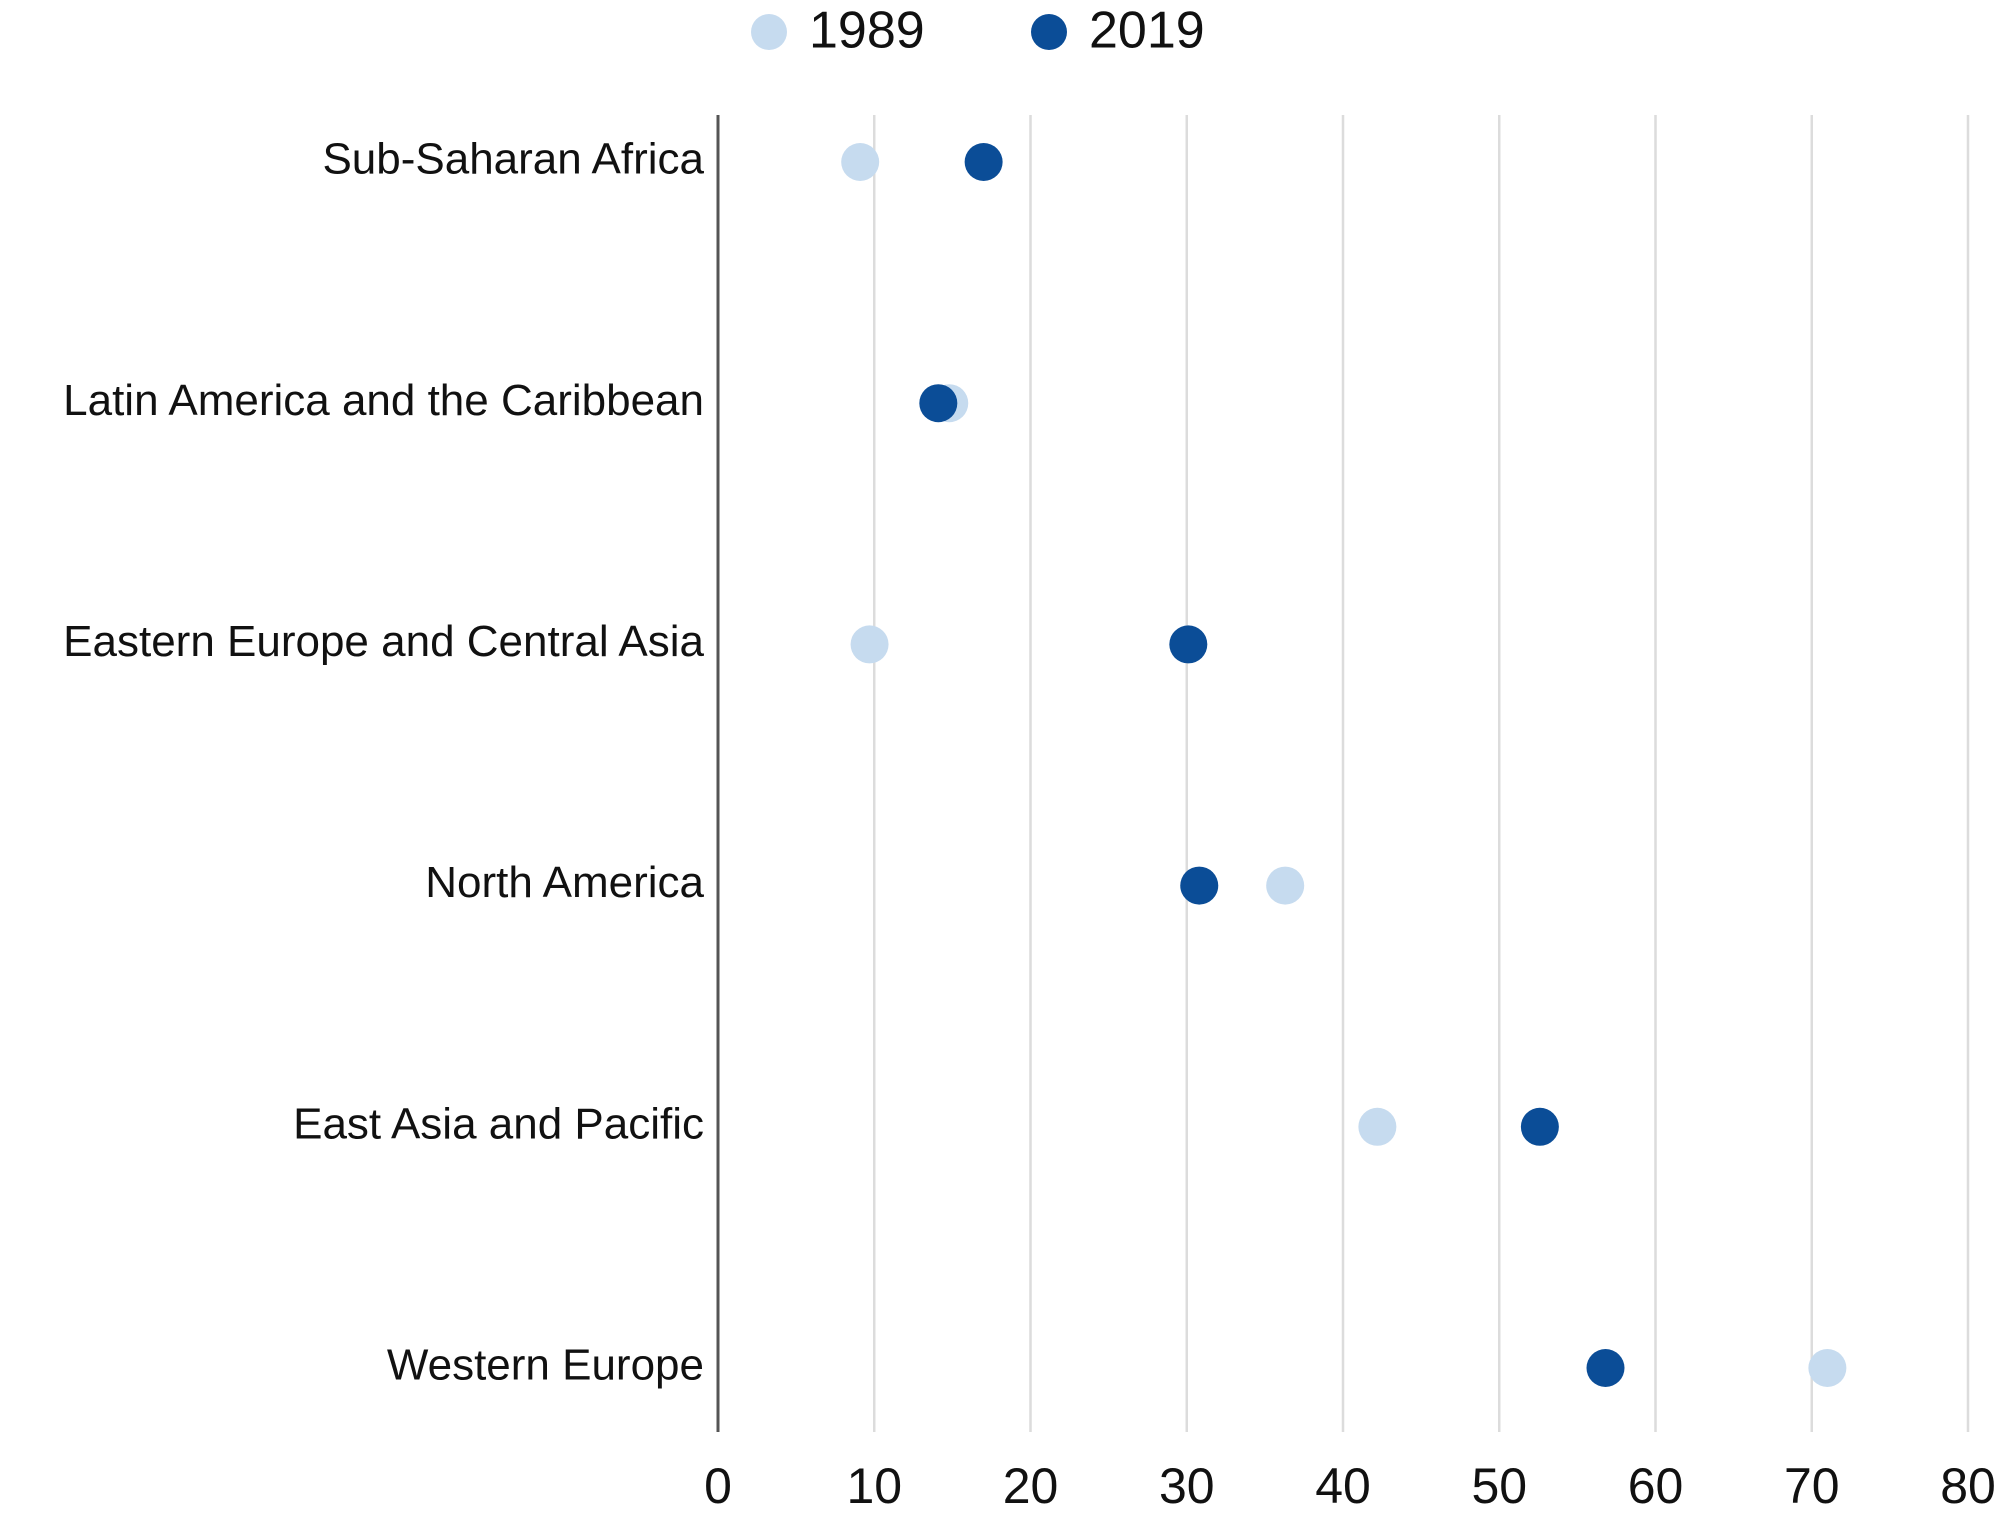 The image size is (2000, 1532). Describe the element at coordinates (383, 400) in the screenshot. I see `y-tick-label: Latin America and the Caribbean` at that location.